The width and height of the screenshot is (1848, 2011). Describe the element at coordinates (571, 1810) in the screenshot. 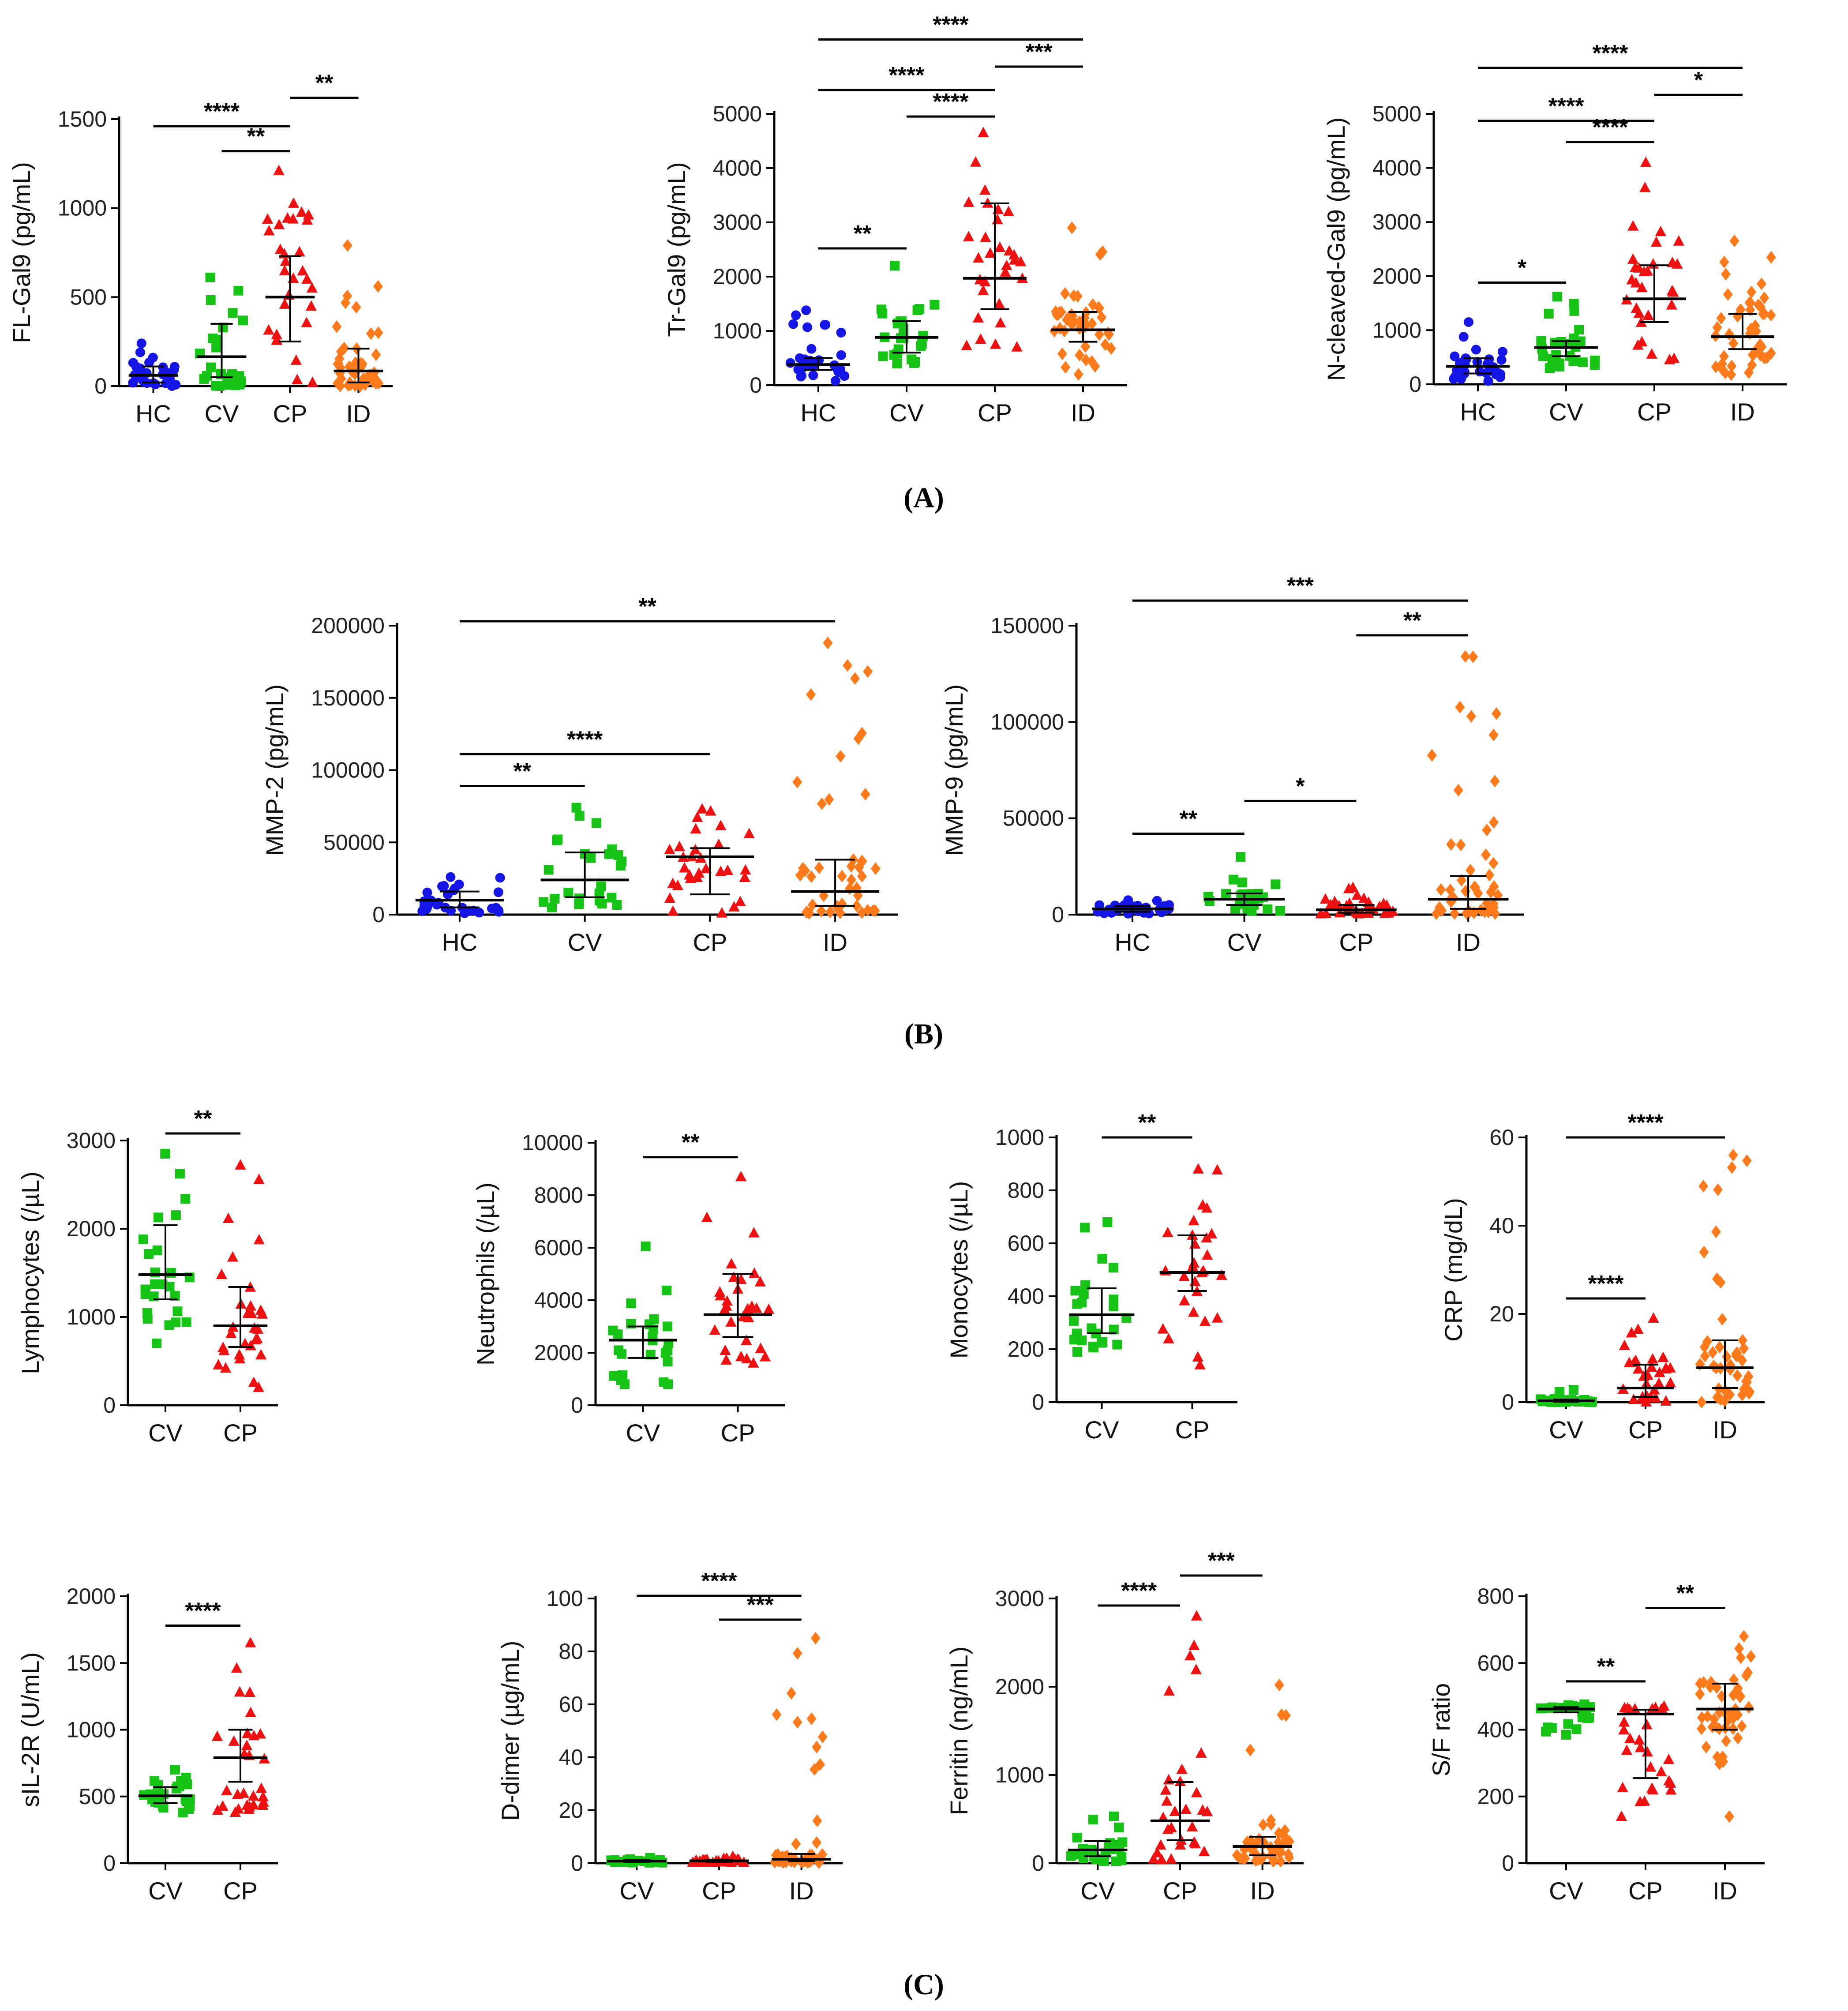

I see `chart-10-ytick-label-1: 20` at that location.